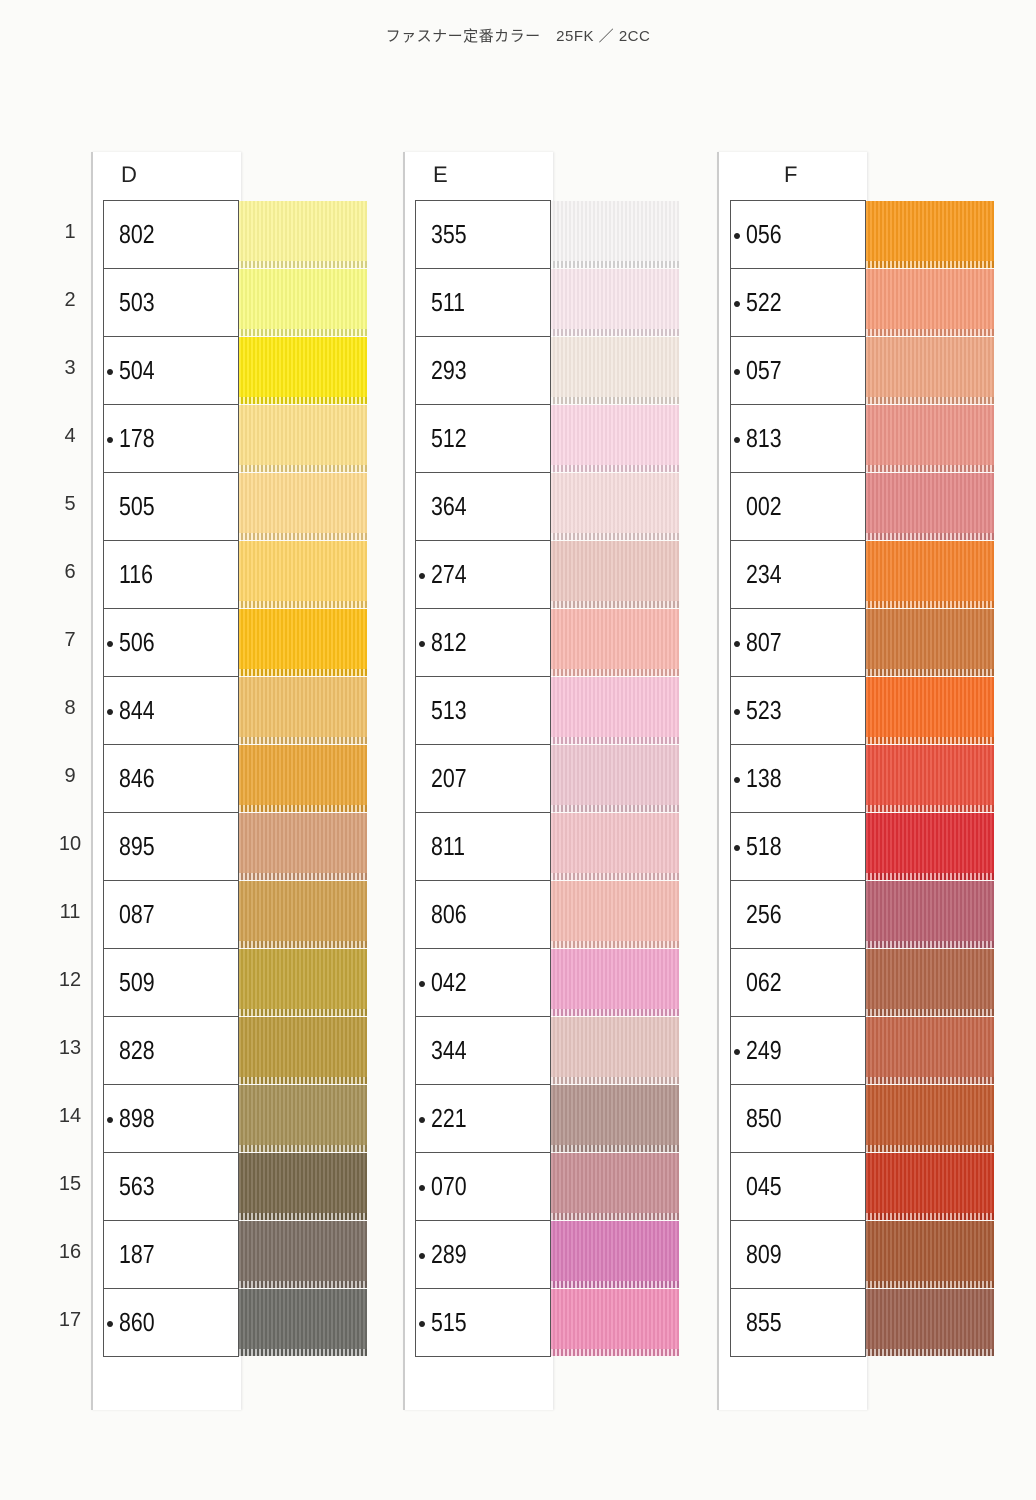 This screenshot has width=1036, height=1500. What do you see at coordinates (171, 982) in the screenshot?
I see `color-code-cell: 509` at bounding box center [171, 982].